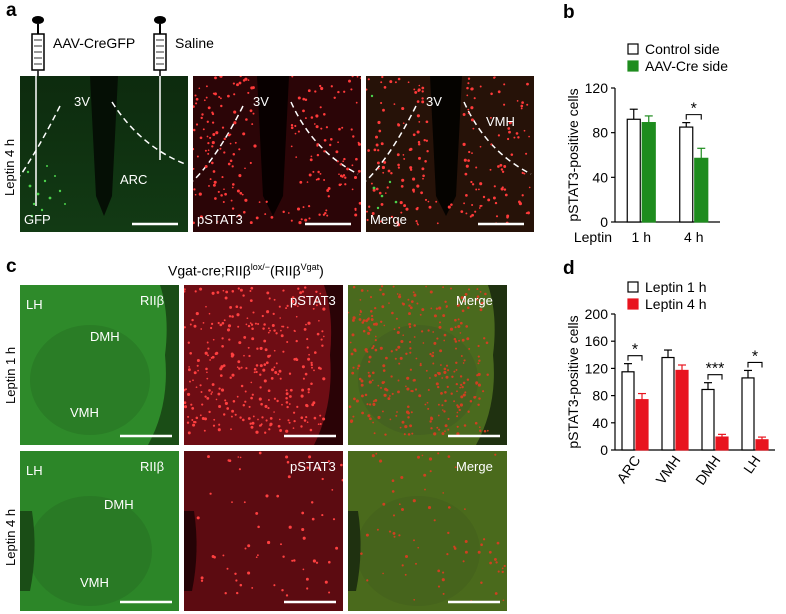  I want to click on legend-label: Control side, so click(682, 49).